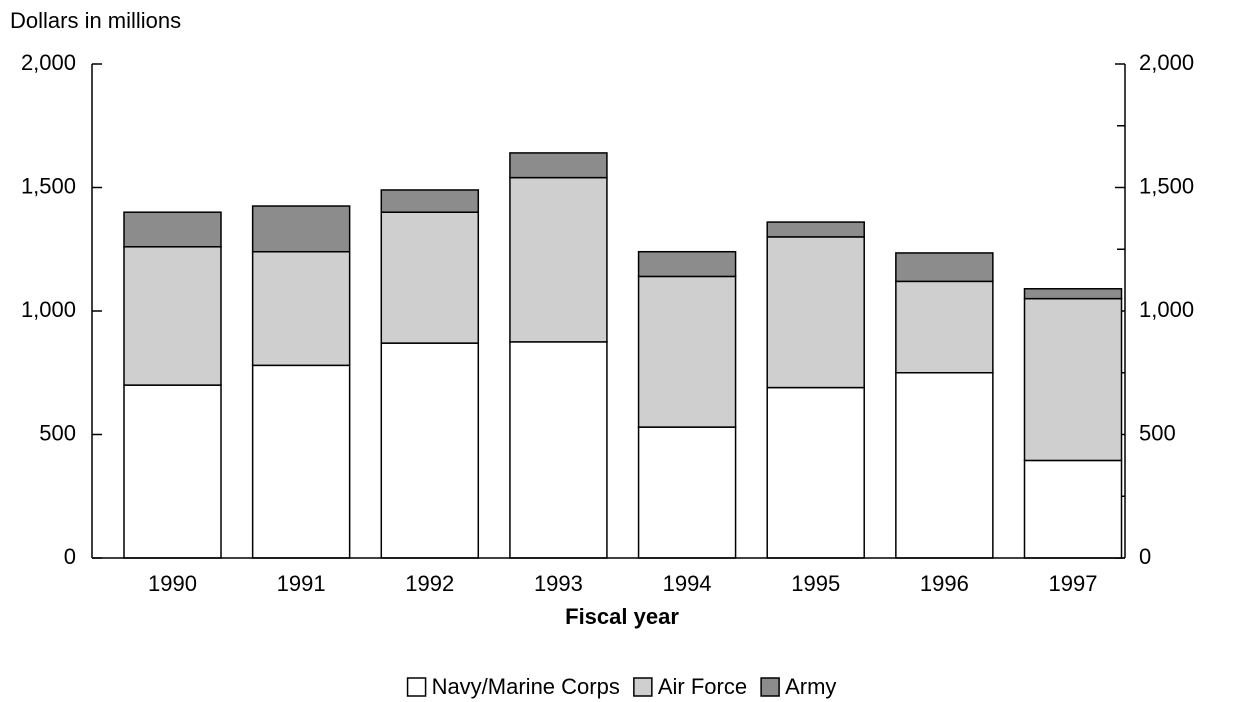 Image resolution: width=1241 pixels, height=702 pixels. I want to click on x-tick-label: 1997, so click(1073, 583).